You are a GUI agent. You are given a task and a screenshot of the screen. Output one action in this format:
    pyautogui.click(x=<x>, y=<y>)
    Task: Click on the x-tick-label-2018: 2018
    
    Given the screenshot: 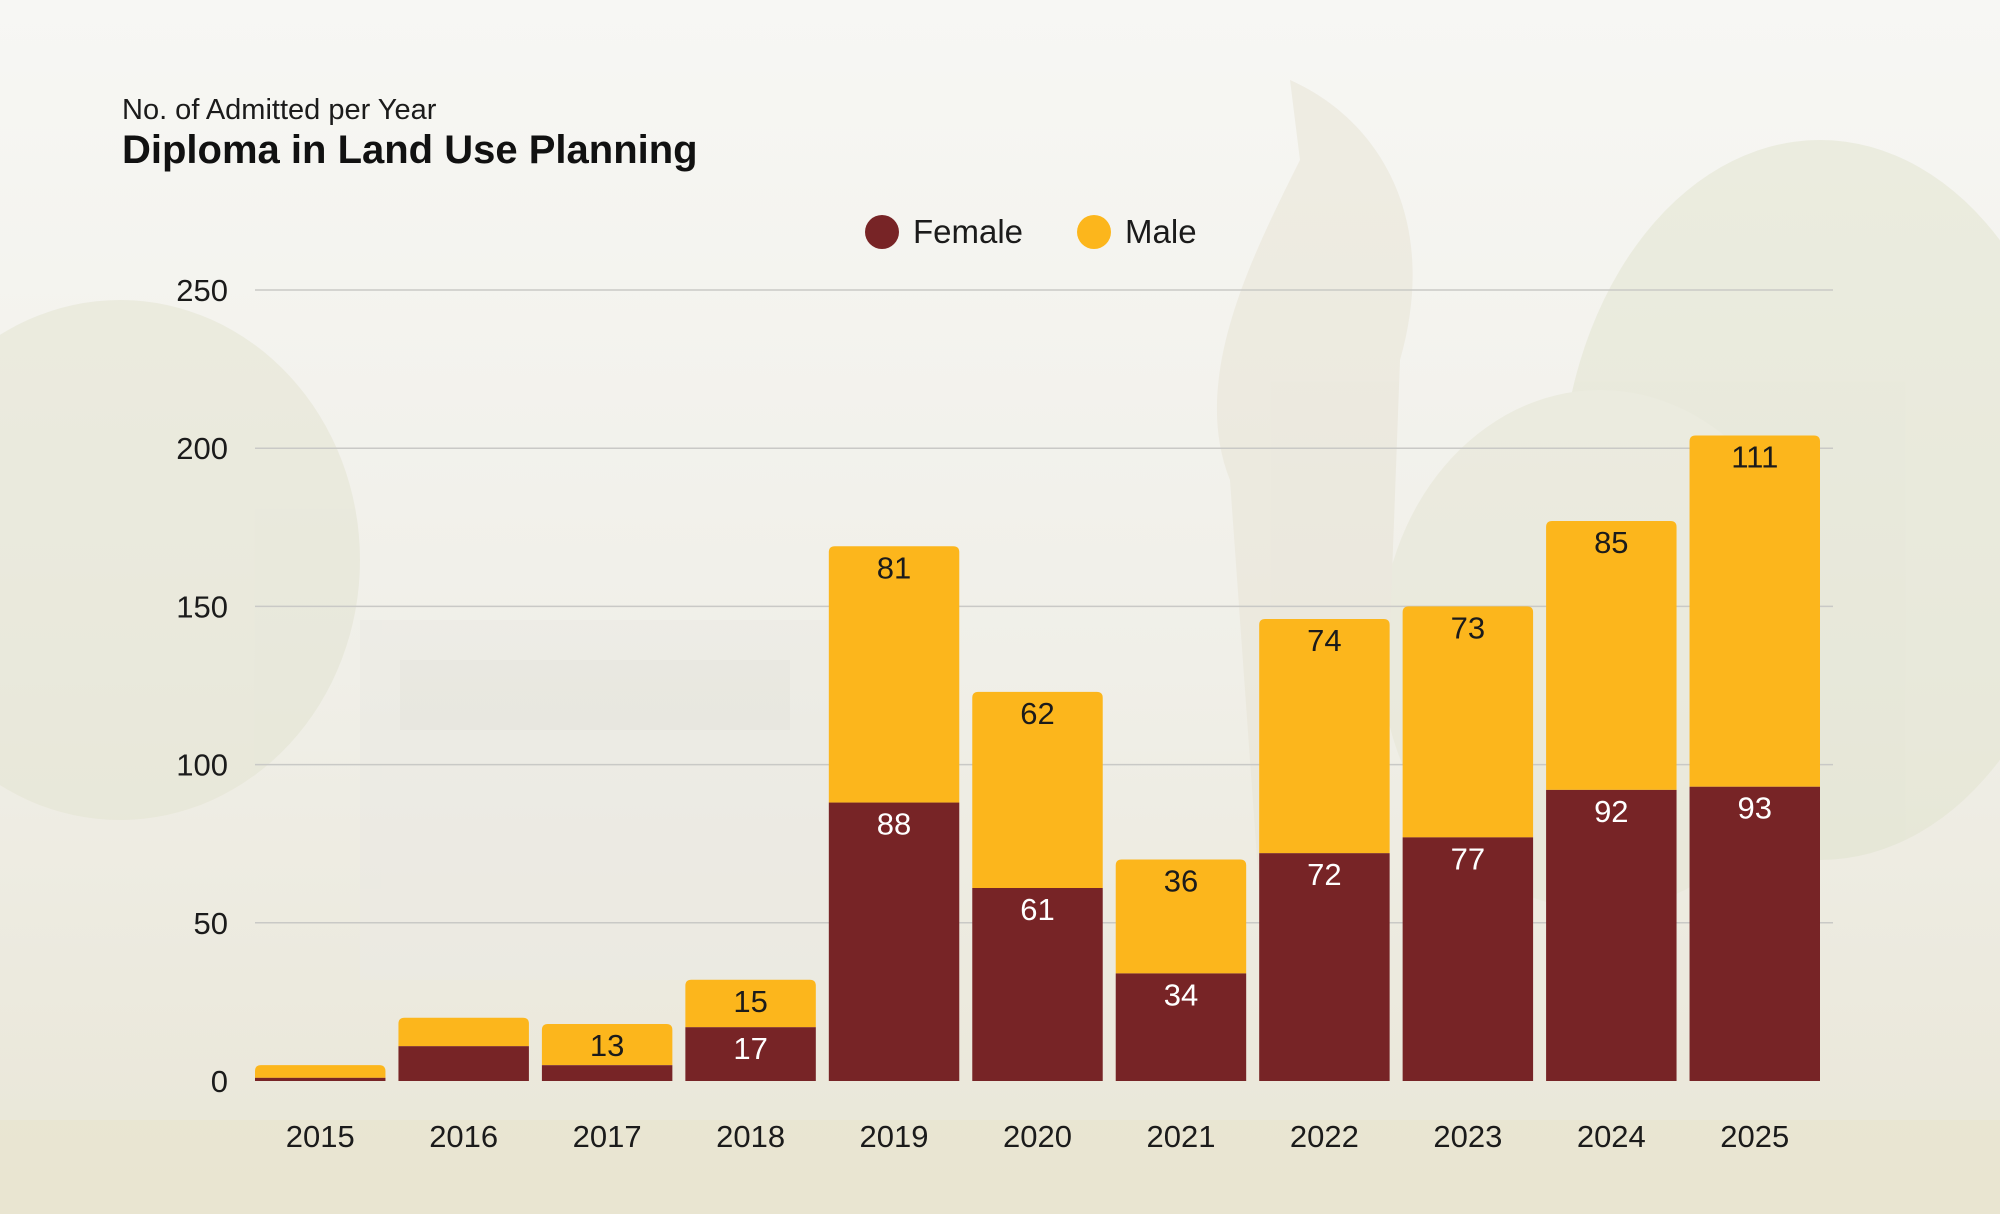 What is the action you would take?
    pyautogui.click(x=750, y=1136)
    